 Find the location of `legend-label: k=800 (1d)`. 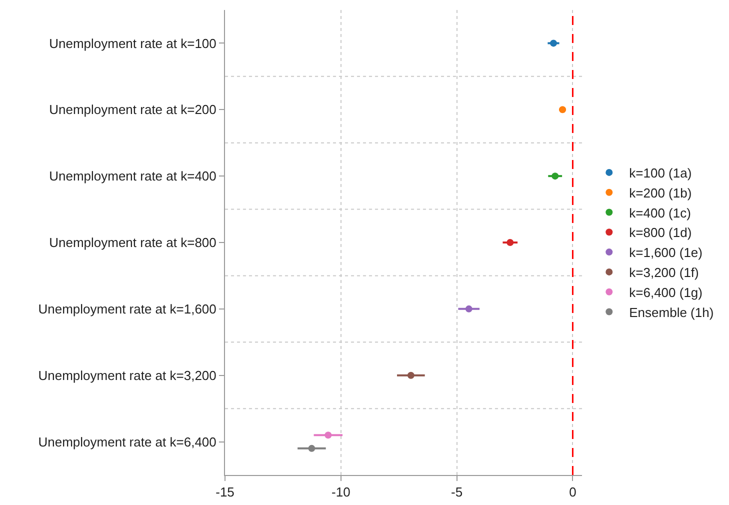

legend-label: k=800 (1d) is located at coordinates (660, 232).